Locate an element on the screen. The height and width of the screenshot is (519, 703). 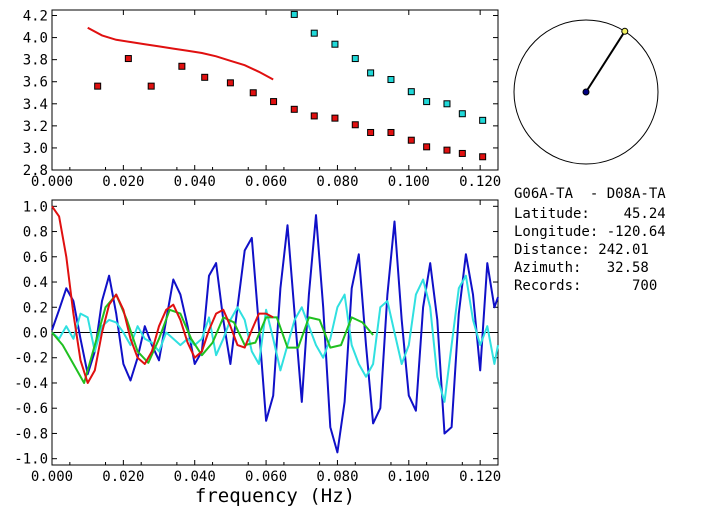
station-pair-label: G06A-TA - D08A-TA is located at coordinates (590, 194).